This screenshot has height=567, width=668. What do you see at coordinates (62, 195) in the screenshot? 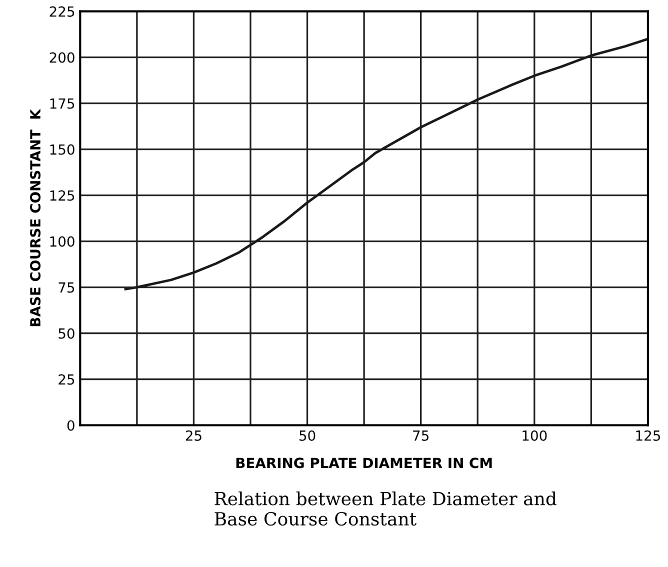
I see `y-tick-label: 125` at bounding box center [62, 195].